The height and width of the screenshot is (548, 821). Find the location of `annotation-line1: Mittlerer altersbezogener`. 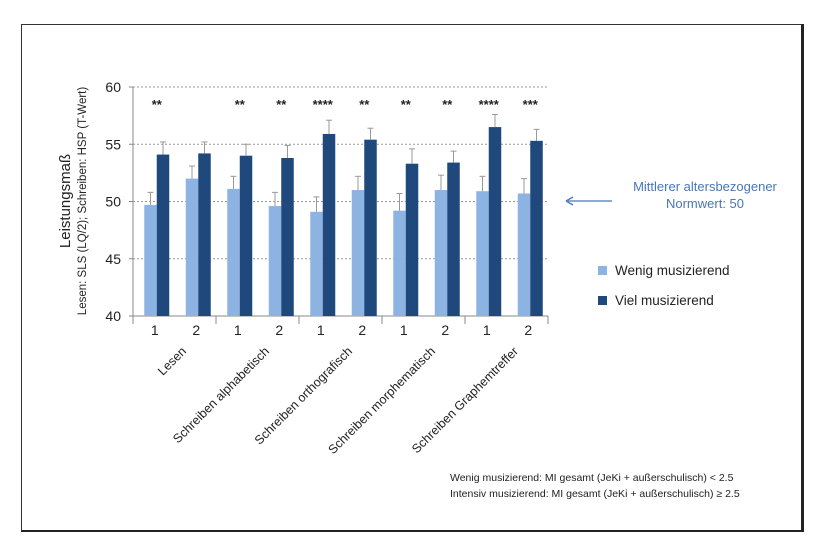

annotation-line1: Mittlerer altersbezogener is located at coordinates (705, 186).